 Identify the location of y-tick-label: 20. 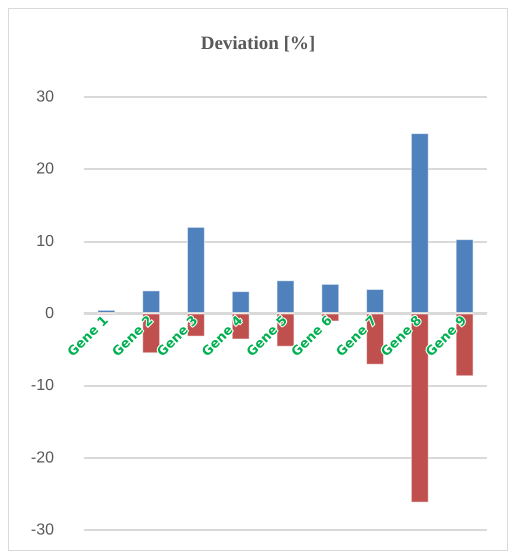
(45, 169).